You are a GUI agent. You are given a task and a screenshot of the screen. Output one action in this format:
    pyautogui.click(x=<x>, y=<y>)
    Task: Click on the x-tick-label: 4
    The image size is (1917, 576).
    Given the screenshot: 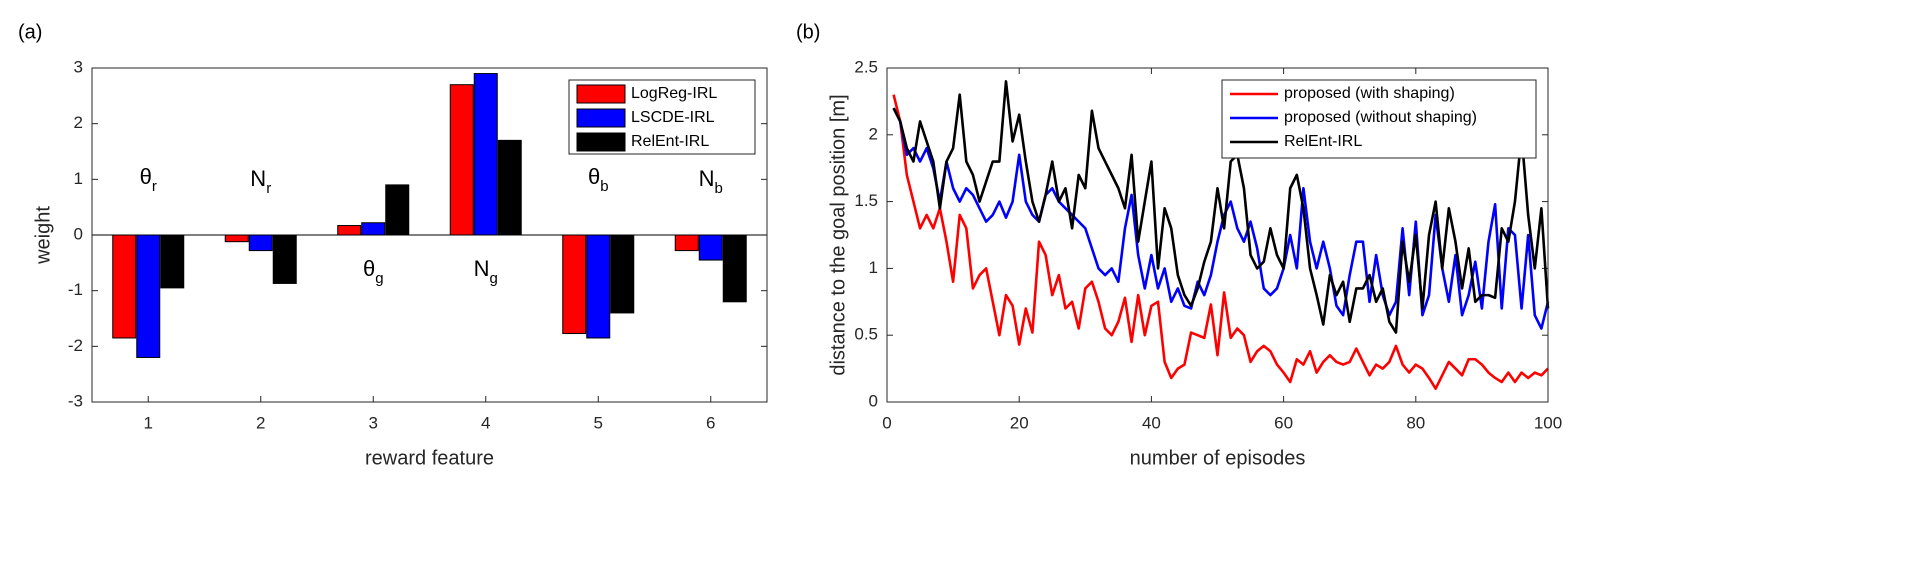 What is the action you would take?
    pyautogui.click(x=485, y=422)
    